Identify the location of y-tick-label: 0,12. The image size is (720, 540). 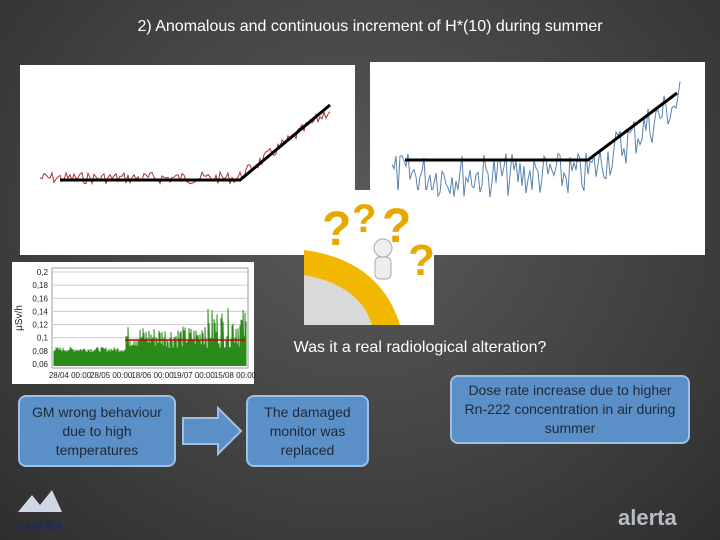
(40, 325).